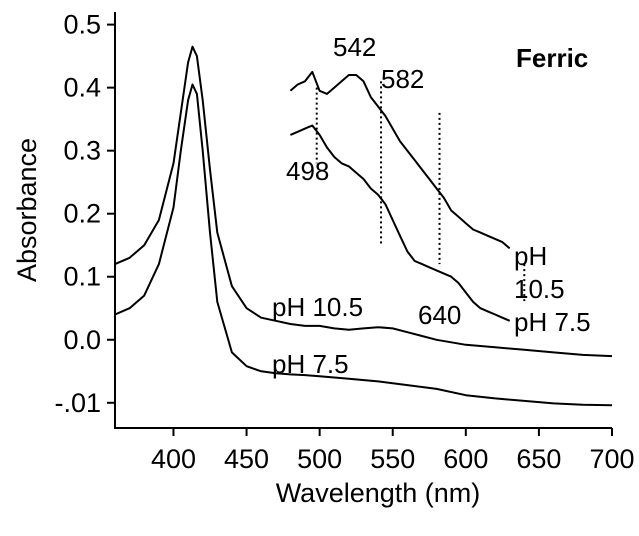  I want to click on x-tick-label-600: 600, so click(465, 459).